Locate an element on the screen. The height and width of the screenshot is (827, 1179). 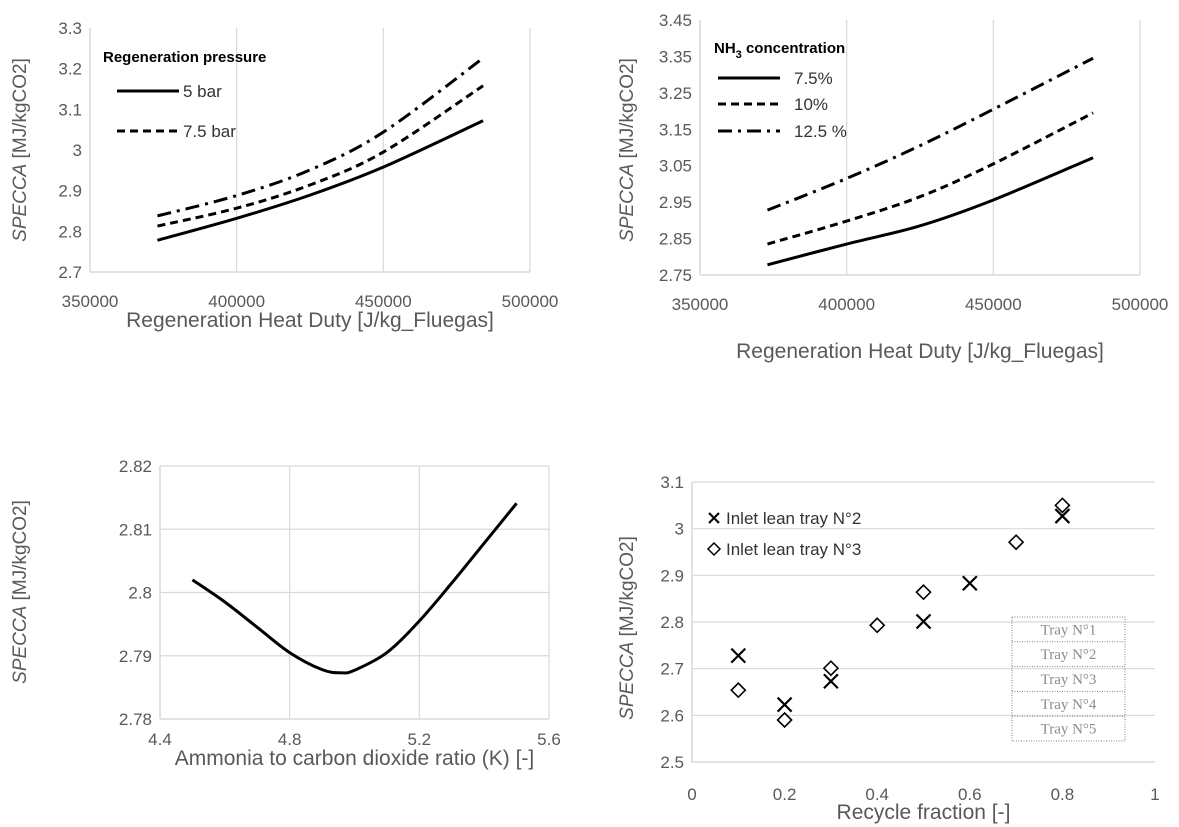
y-tick-label: 3.25 is located at coordinates (675, 93).